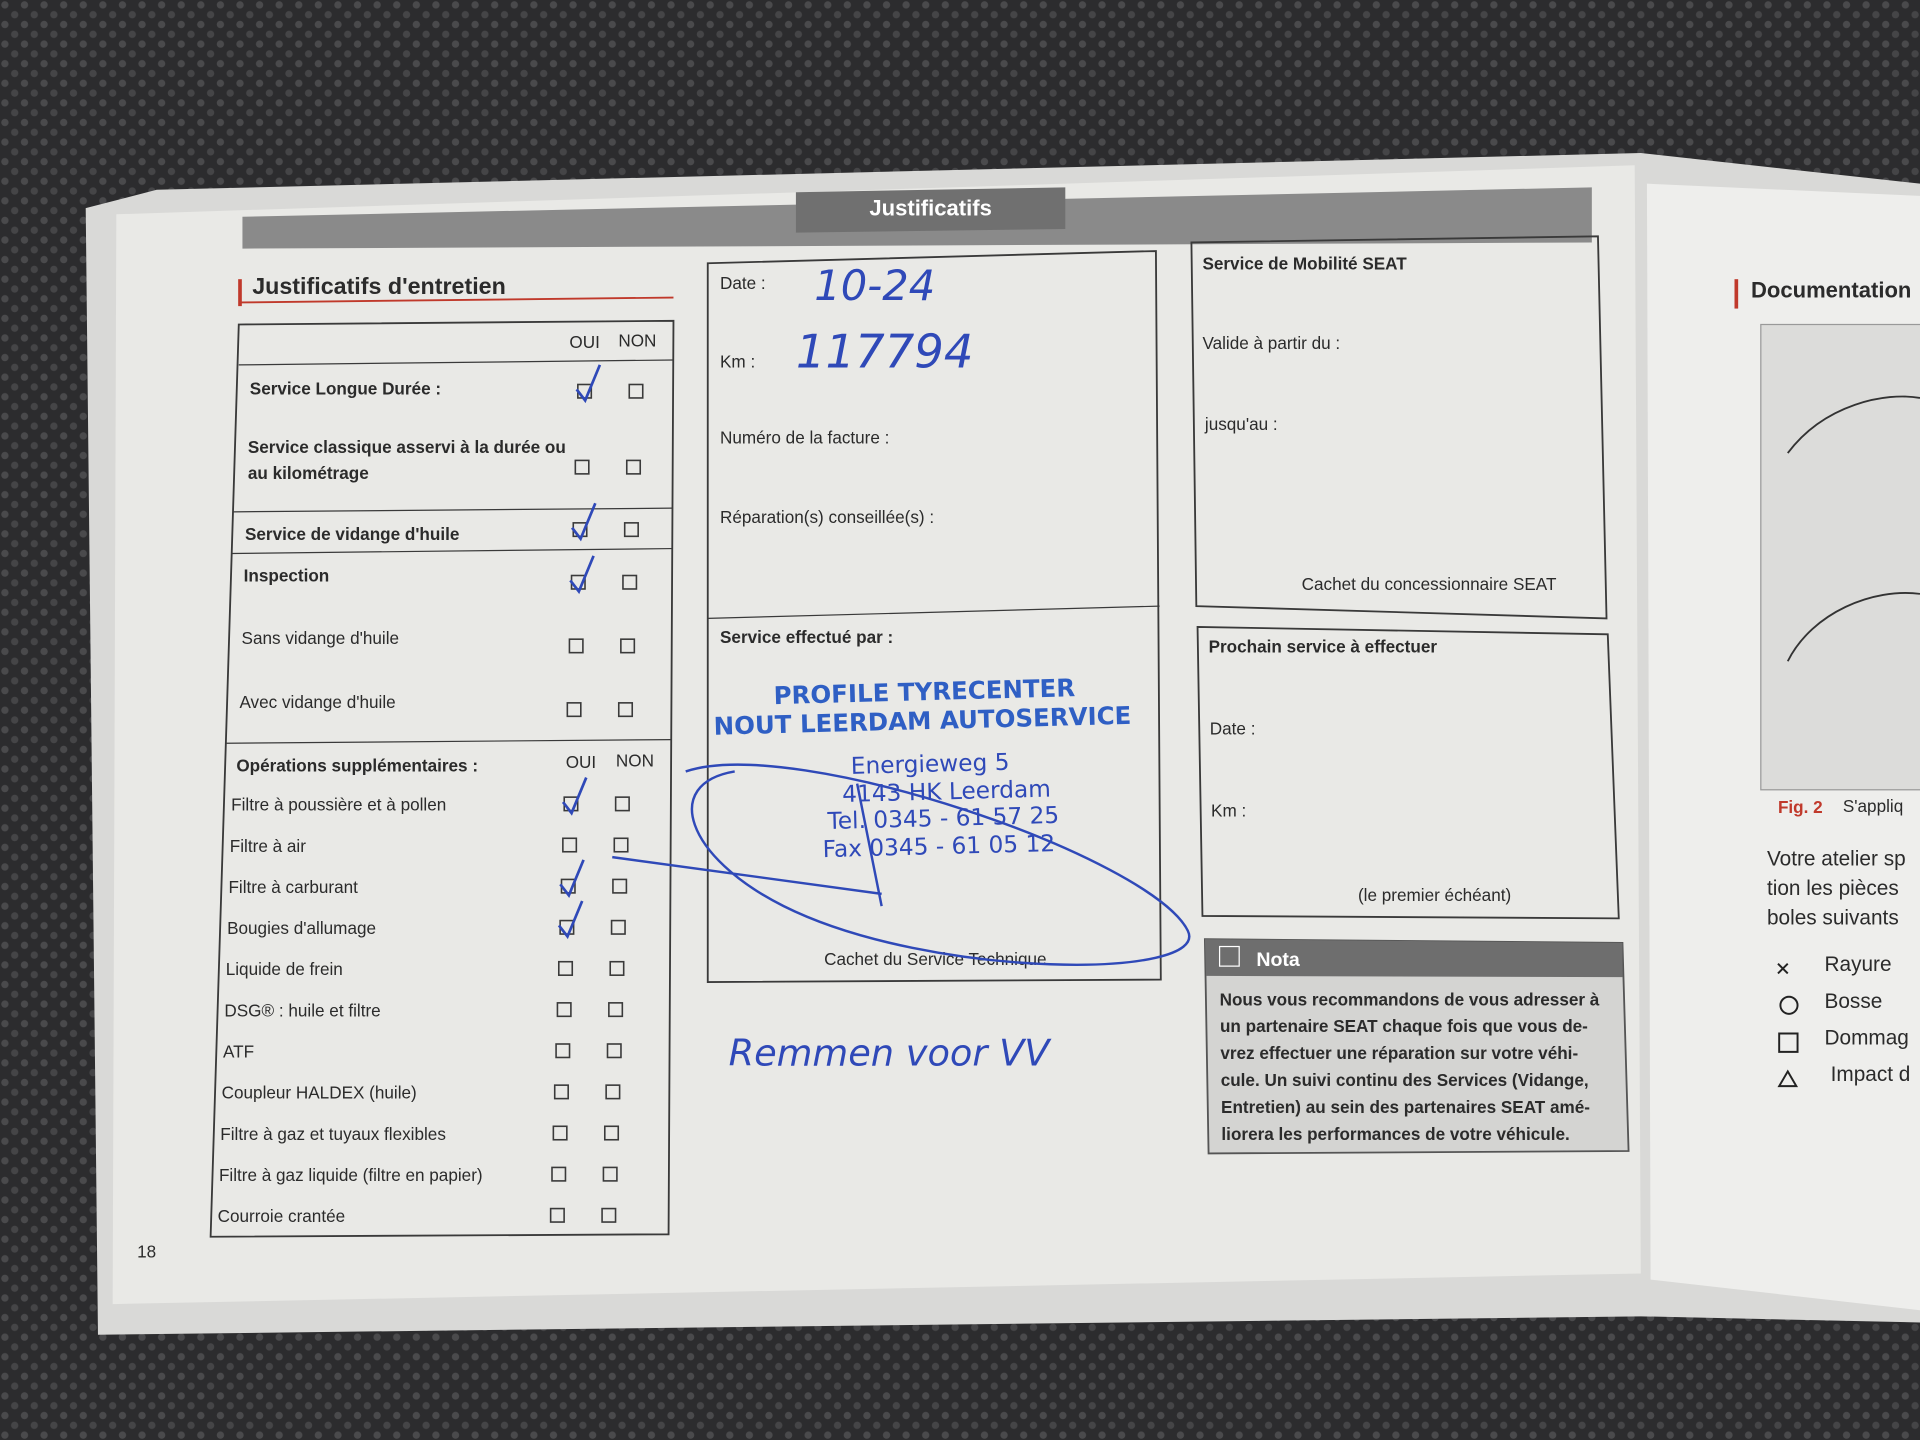 The height and width of the screenshot is (1440, 1920). Describe the element at coordinates (1429, 584) in the screenshot. I see `caption: Cachet du concessionnaire SEAT` at that location.